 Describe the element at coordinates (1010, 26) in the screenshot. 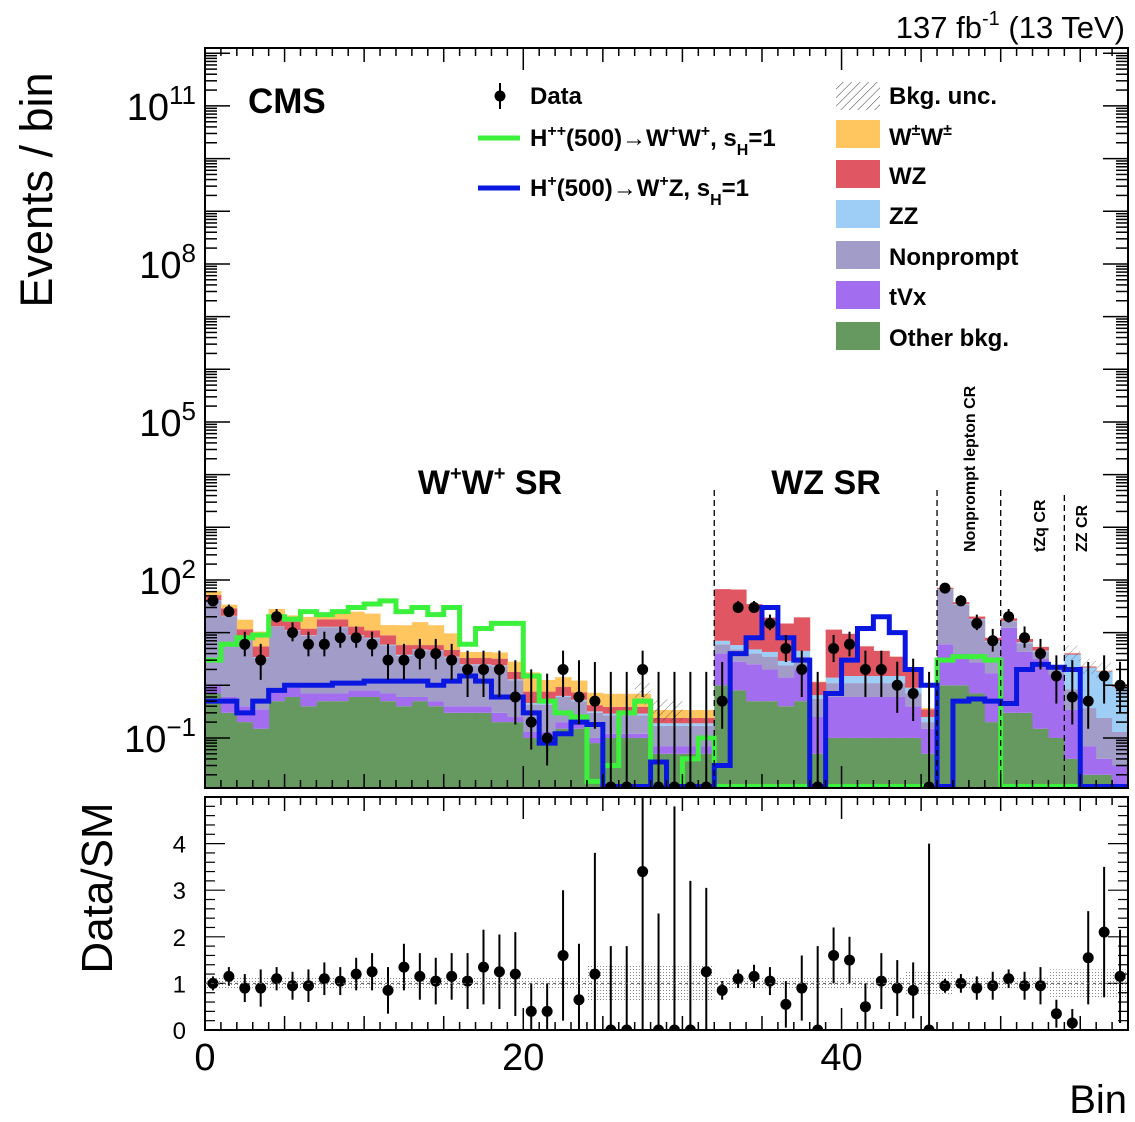

I see `luminosity-label: 137 fb-1 (13 TeV)` at that location.